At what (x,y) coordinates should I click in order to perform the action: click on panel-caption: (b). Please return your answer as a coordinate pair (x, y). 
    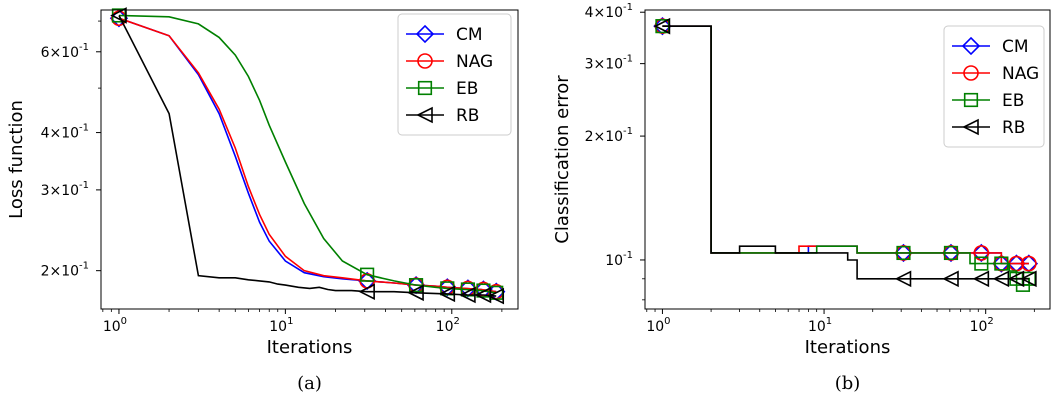
    Looking at the image, I should click on (848, 383).